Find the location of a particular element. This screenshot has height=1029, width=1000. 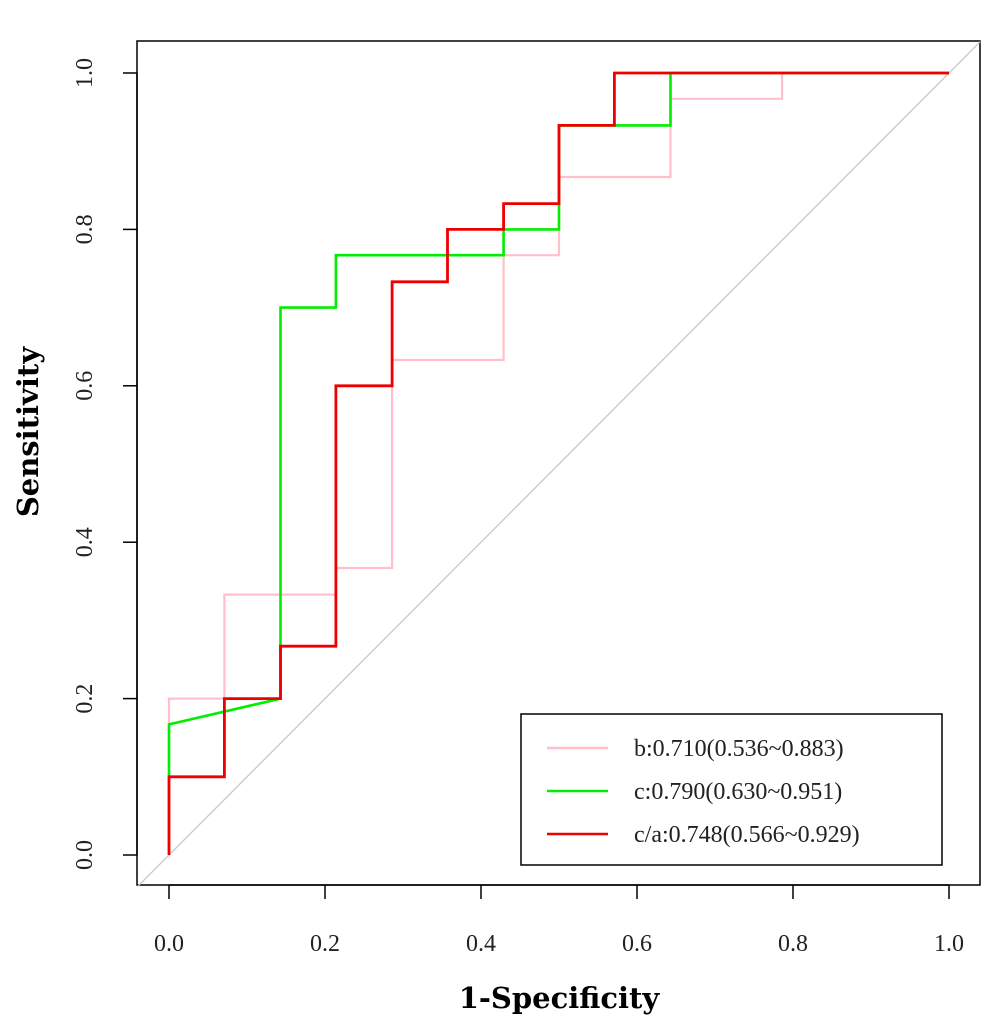

x-tick-label: 0.8 is located at coordinates (793, 944).